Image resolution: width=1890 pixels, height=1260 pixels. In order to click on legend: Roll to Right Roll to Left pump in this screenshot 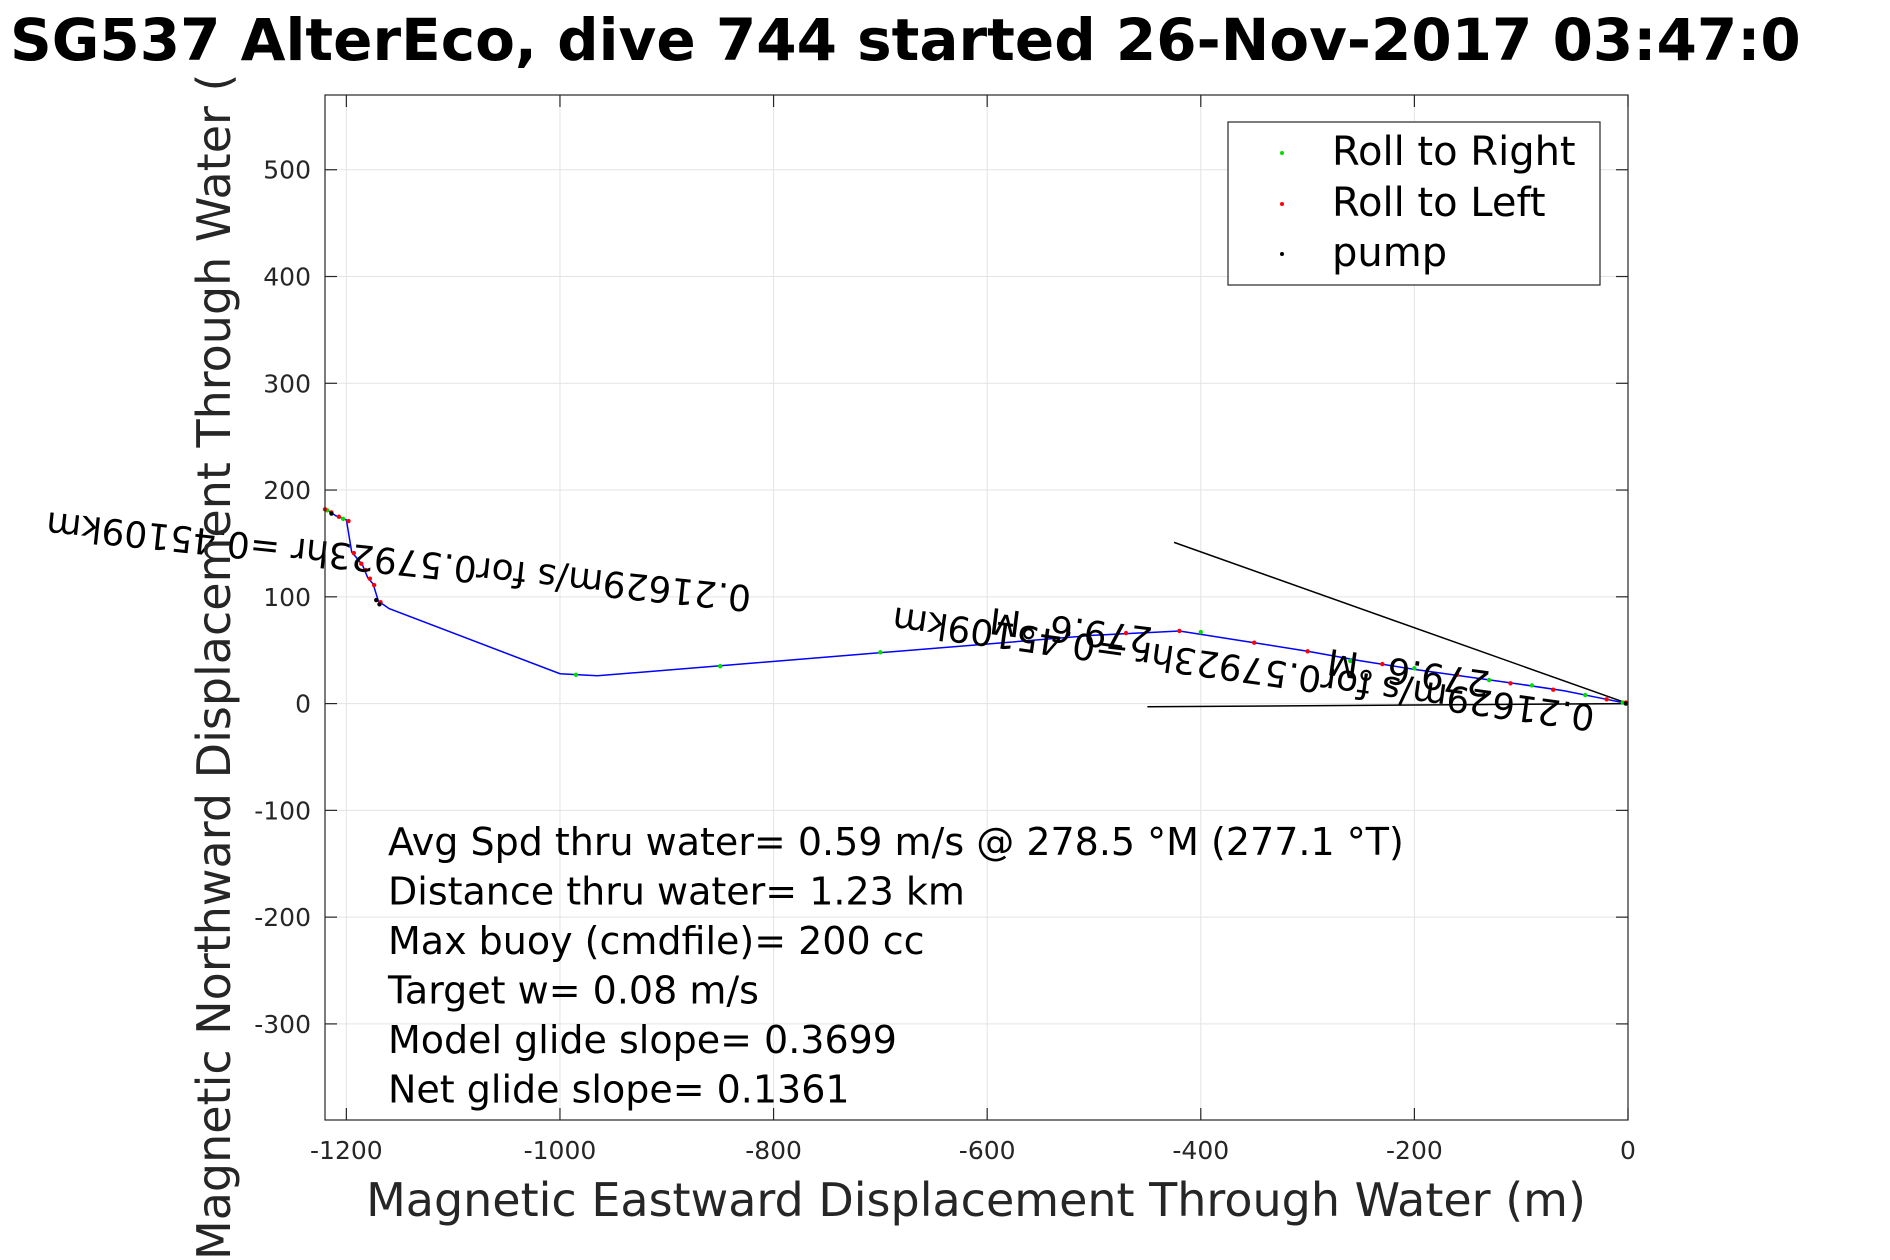, I will do `click(1414, 203)`.